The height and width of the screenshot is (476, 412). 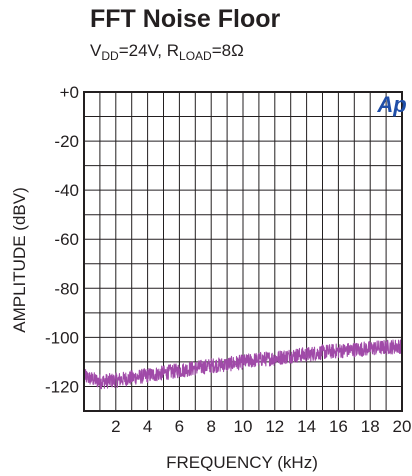 I want to click on x-tick-label: 18, so click(x=370, y=426).